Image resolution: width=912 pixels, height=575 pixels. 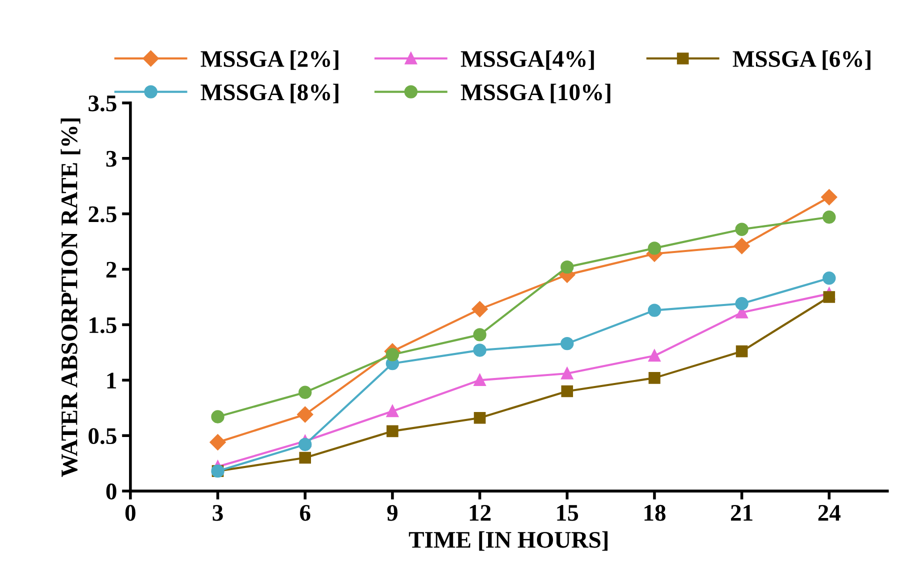 I want to click on y-tick-label: 3, so click(x=111, y=158).